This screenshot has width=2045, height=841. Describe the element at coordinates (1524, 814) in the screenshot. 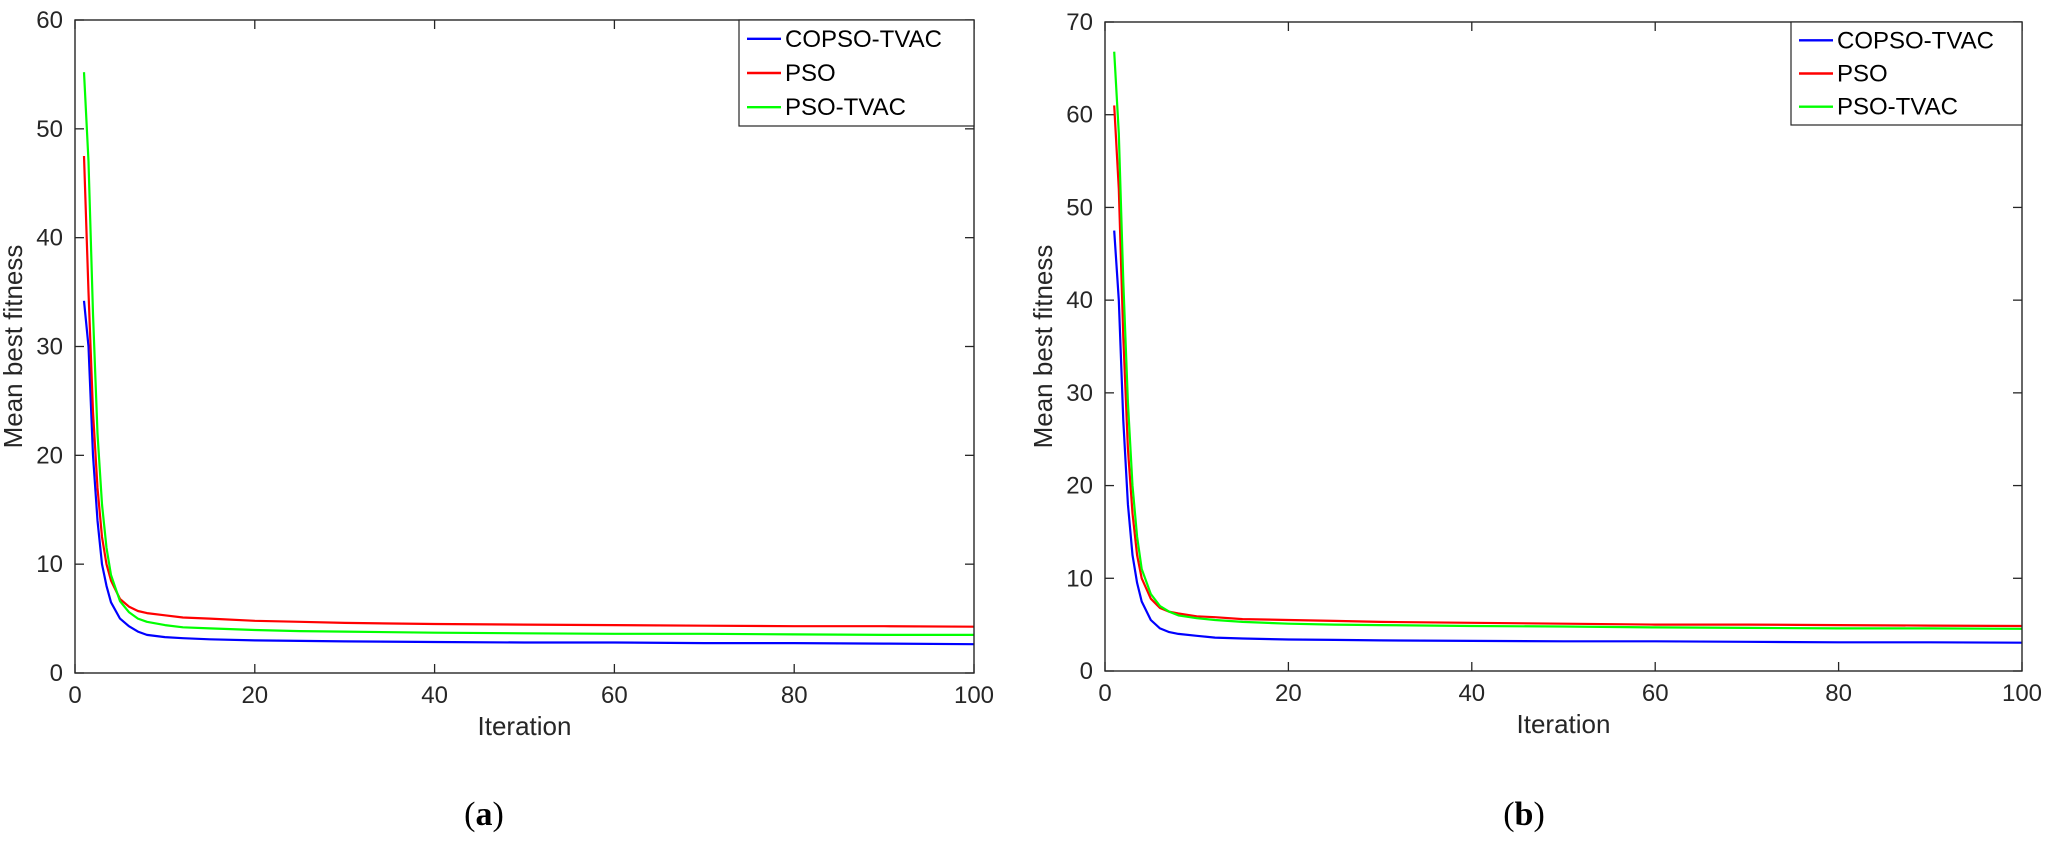

I see `panel-b-caption: (b)` at that location.